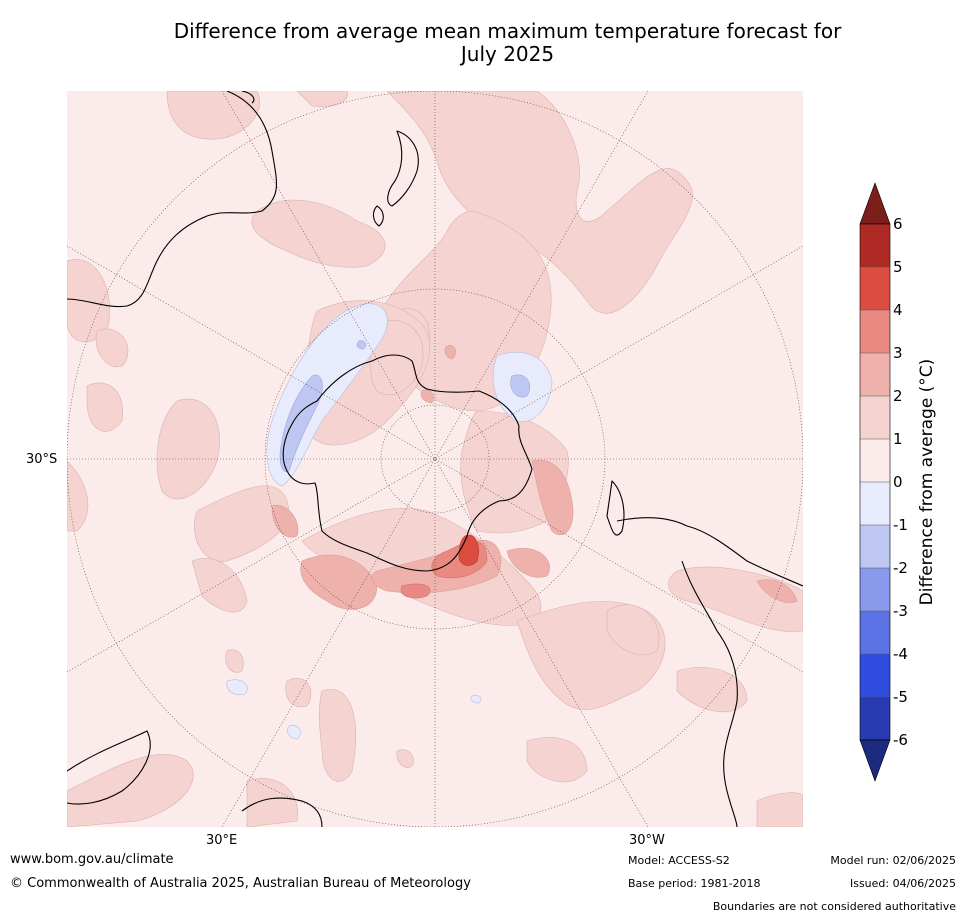 This screenshot has height=919, width=965. What do you see at coordinates (898, 353) in the screenshot?
I see `colorbar-tick-3: 3` at bounding box center [898, 353].